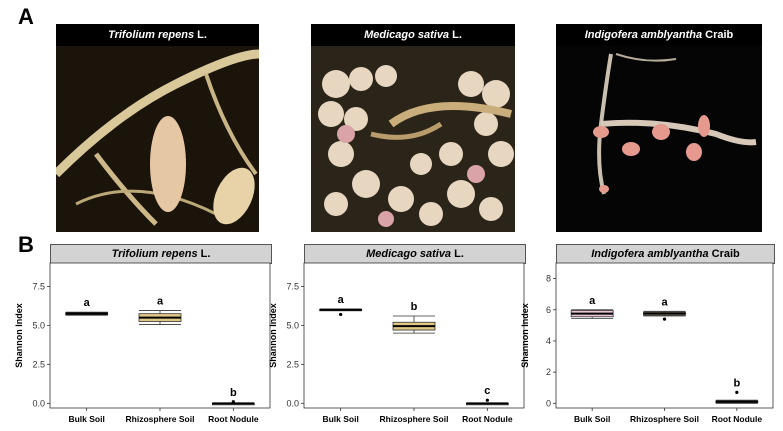 The width and height of the screenshot is (783, 431). I want to click on photo-medicago: Medicago sativa L., so click(413, 128).